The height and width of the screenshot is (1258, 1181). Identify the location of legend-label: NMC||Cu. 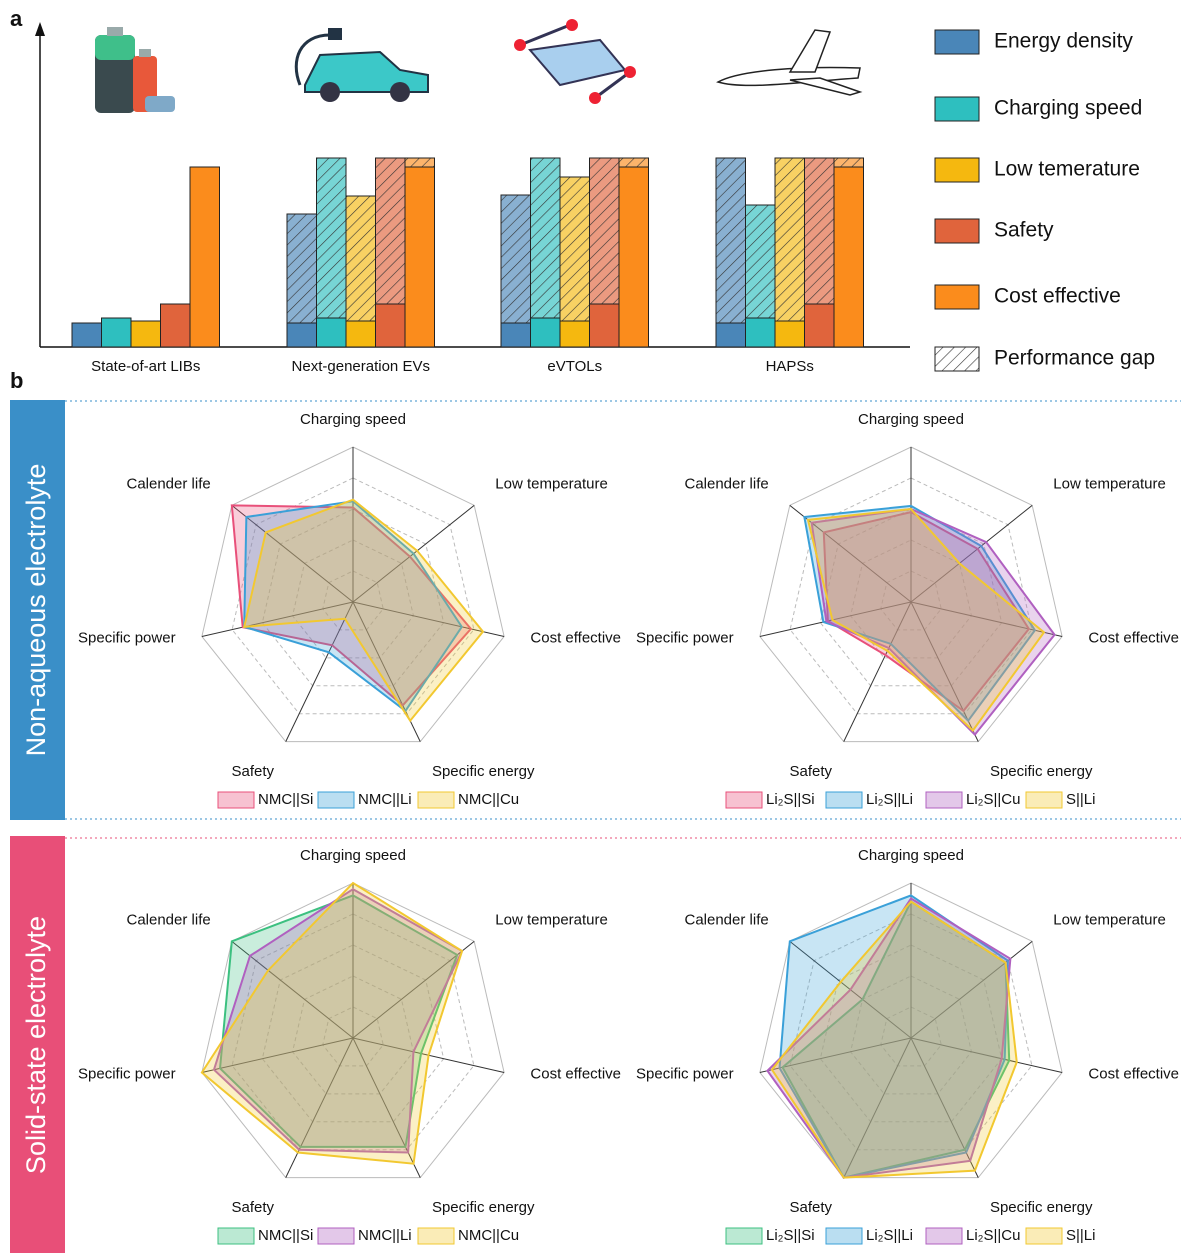
(488, 1235).